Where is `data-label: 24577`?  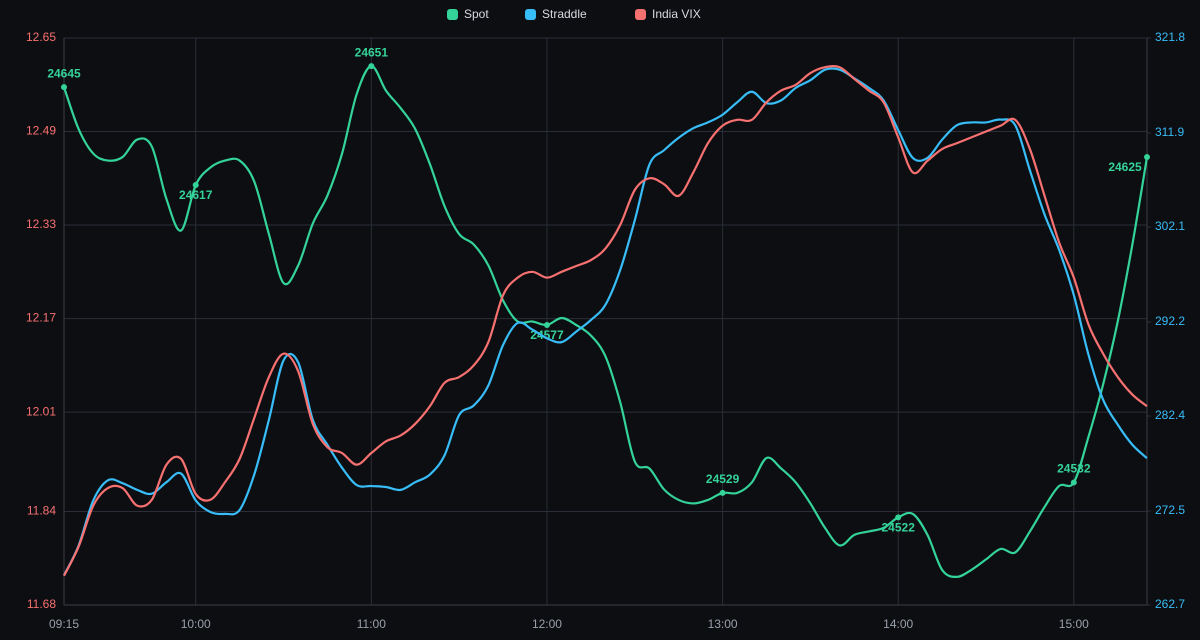 data-label: 24577 is located at coordinates (547, 335).